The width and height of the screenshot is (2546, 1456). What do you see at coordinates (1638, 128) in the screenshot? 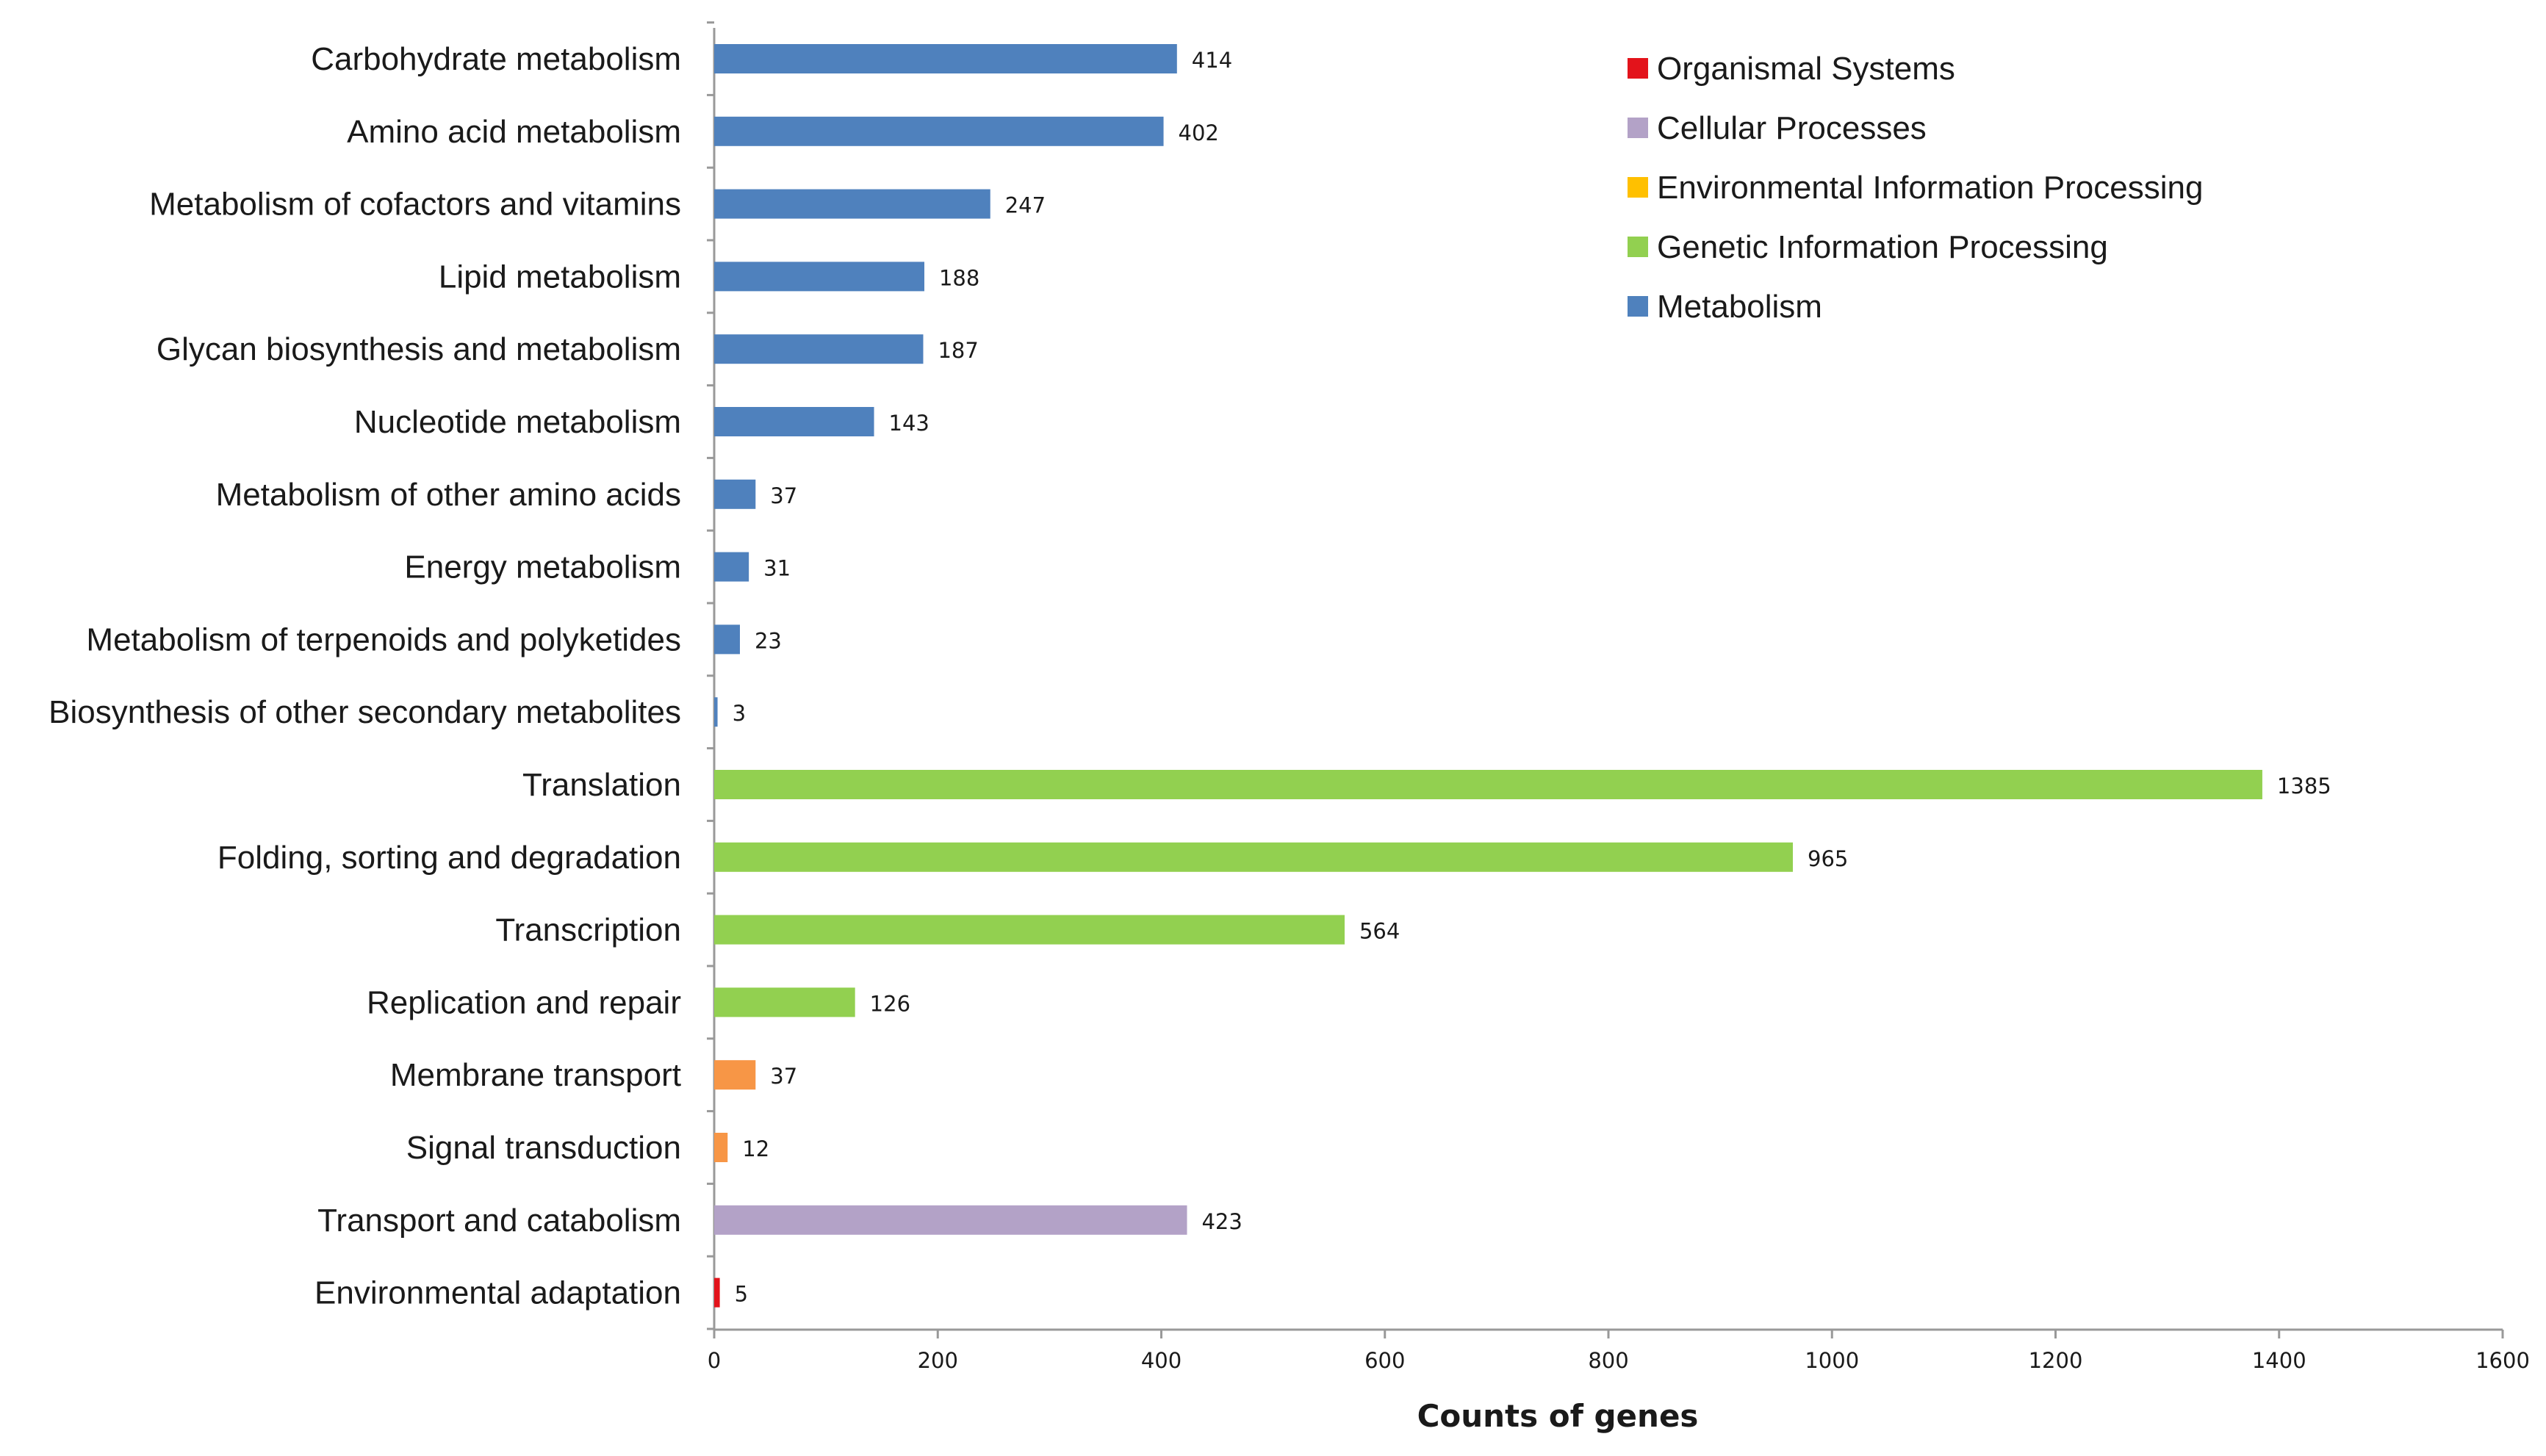
I see `legend-swatch-cellular-processes` at bounding box center [1638, 128].